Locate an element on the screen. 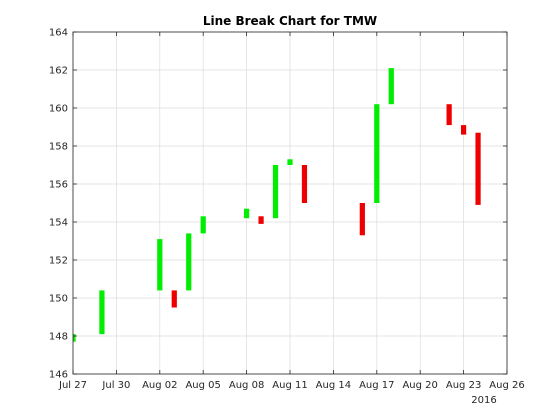 The image size is (560, 420). x-tick-label: Aug 26 is located at coordinates (506, 385).